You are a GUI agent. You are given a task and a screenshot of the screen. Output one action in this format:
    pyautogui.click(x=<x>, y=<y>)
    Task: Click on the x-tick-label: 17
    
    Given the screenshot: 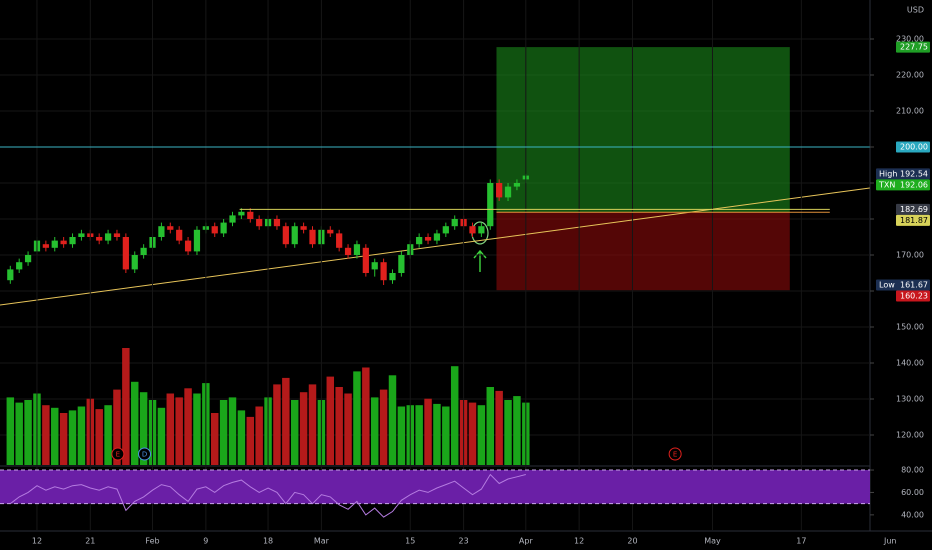 What is the action you would take?
    pyautogui.click(x=801, y=541)
    